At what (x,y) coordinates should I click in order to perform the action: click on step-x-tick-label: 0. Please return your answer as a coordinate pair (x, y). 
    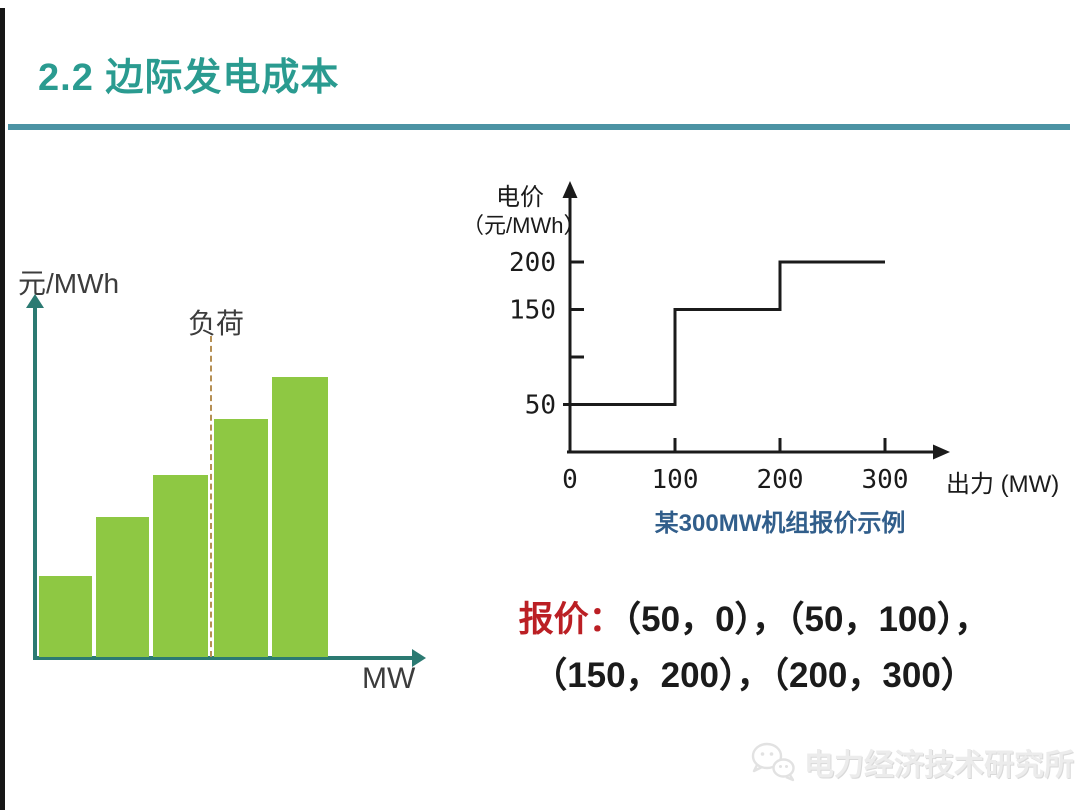
    Looking at the image, I should click on (570, 480).